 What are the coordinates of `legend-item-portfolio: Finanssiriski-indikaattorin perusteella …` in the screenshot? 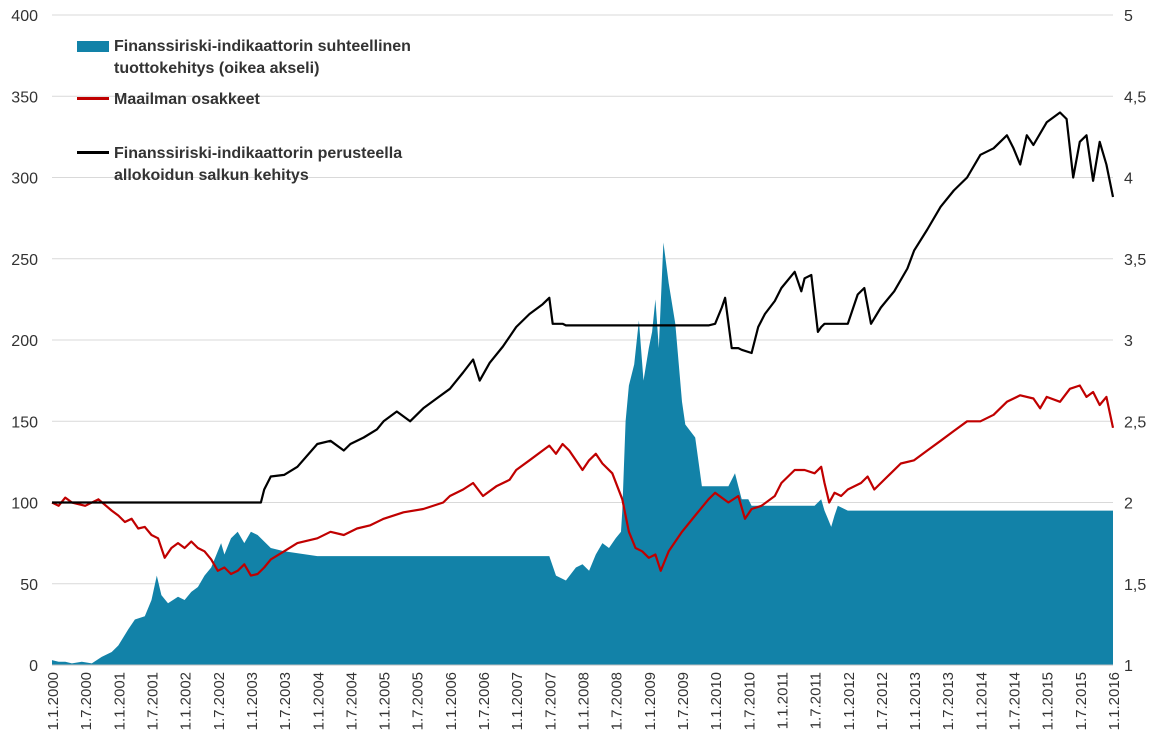 It's located at (239, 164).